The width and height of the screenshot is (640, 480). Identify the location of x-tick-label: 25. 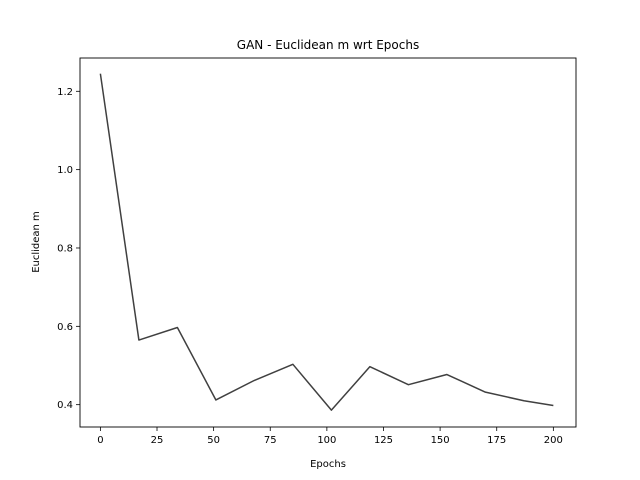
(157, 440).